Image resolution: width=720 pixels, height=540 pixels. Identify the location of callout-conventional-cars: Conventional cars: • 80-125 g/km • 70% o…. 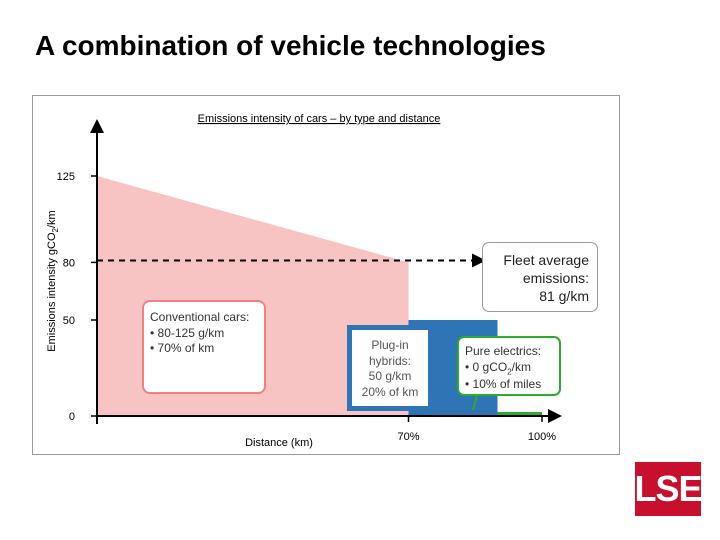
(204, 347).